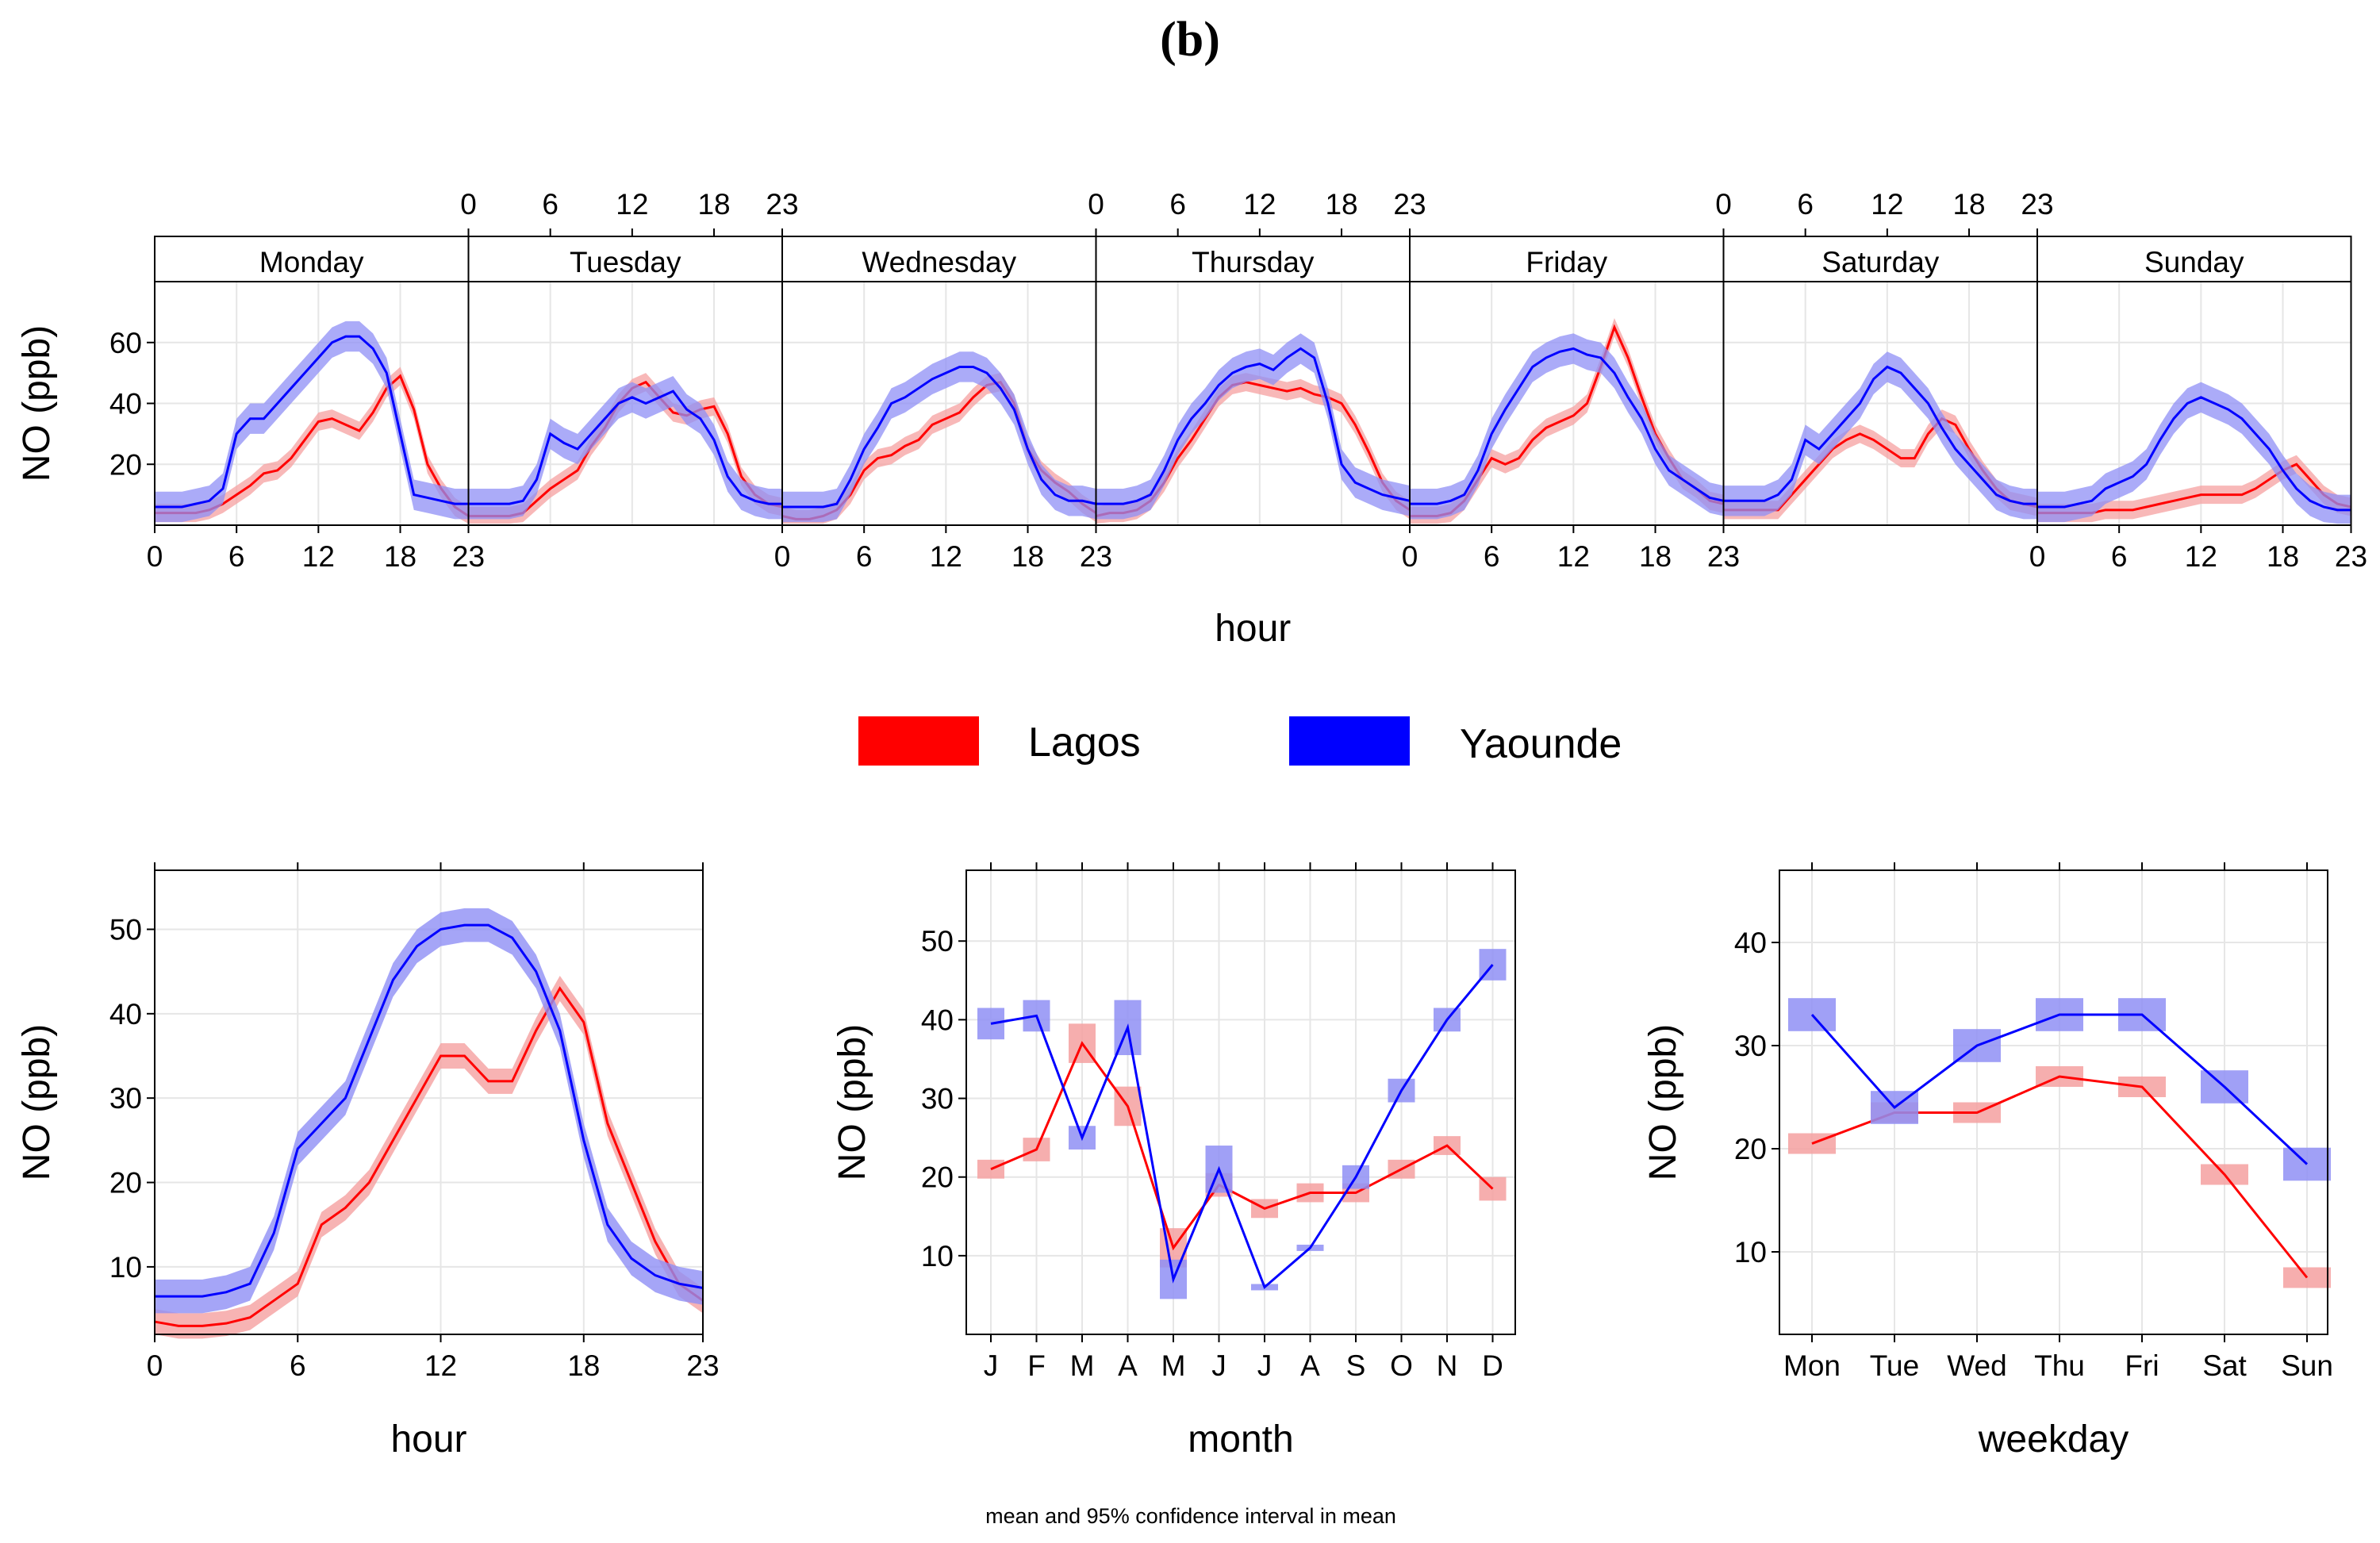 Image resolution: width=2380 pixels, height=1543 pixels. I want to click on month-chart-xtick-label-m-4: M, so click(1173, 1365).